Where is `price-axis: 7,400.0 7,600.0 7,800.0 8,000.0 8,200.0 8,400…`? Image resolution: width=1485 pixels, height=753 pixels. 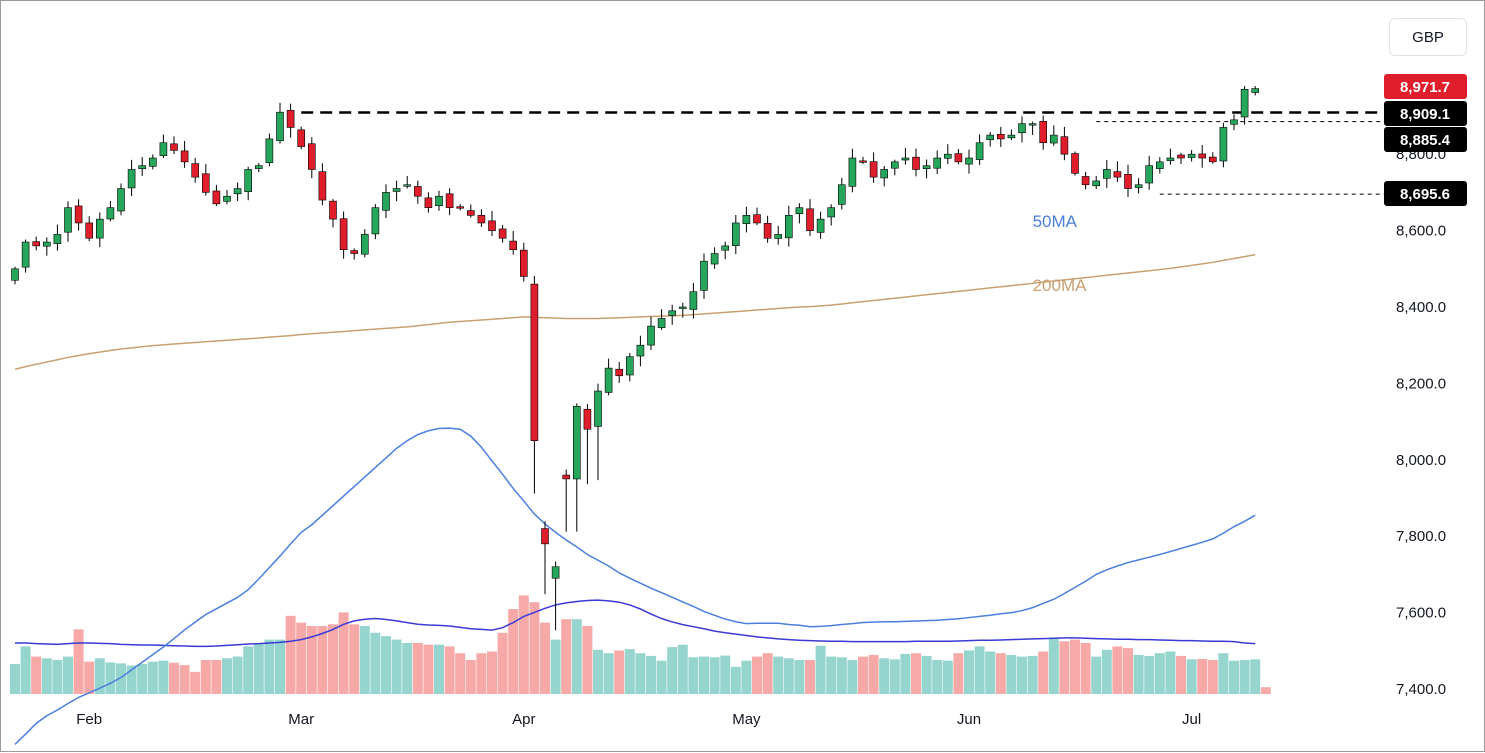
price-axis: 7,400.0 7,600.0 7,800.0 8,000.0 8,200.0 8,400… is located at coordinates (1421, 387).